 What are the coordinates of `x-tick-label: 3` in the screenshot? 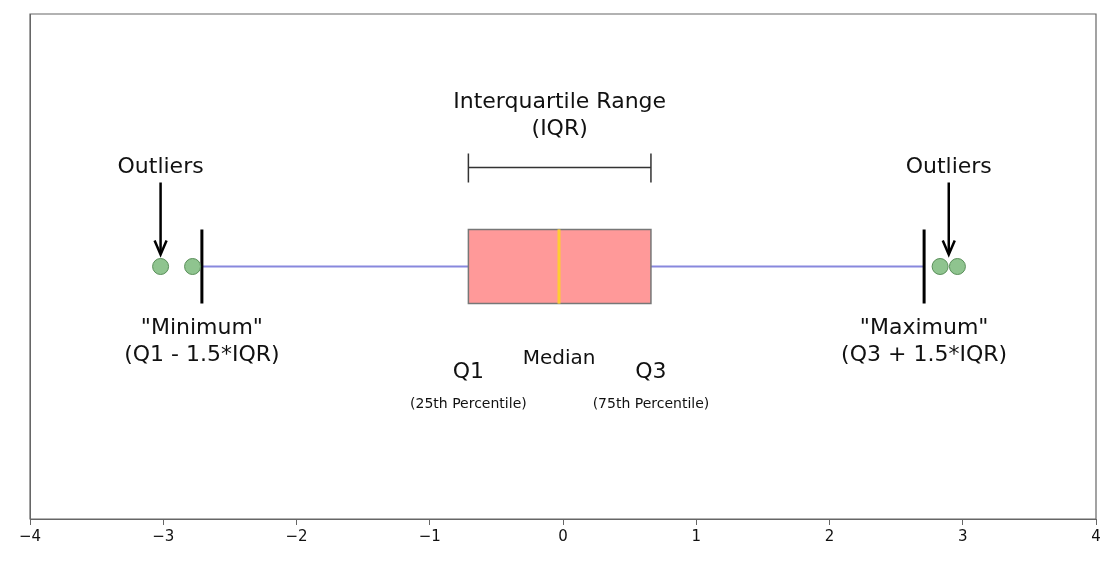 It's located at (962, 535).